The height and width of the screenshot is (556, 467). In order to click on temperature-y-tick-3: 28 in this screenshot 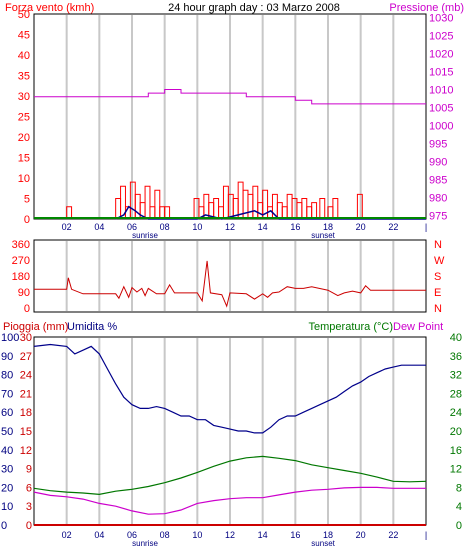, I will do `click(456, 394)`.